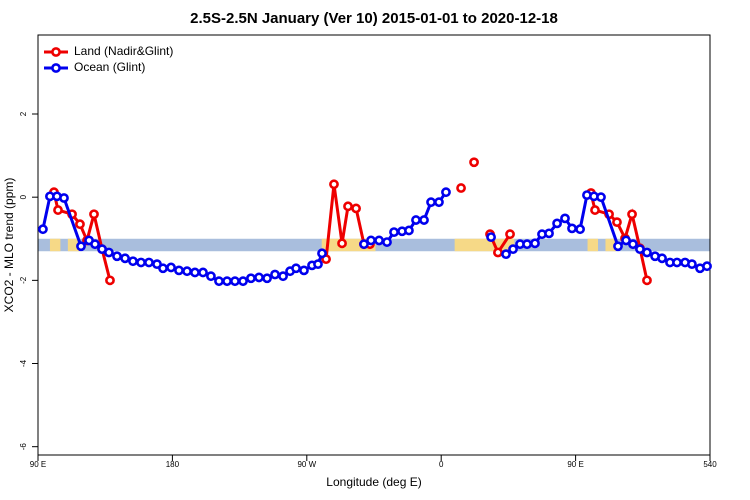  I want to click on y-tick-label: -2, so click(23, 280).